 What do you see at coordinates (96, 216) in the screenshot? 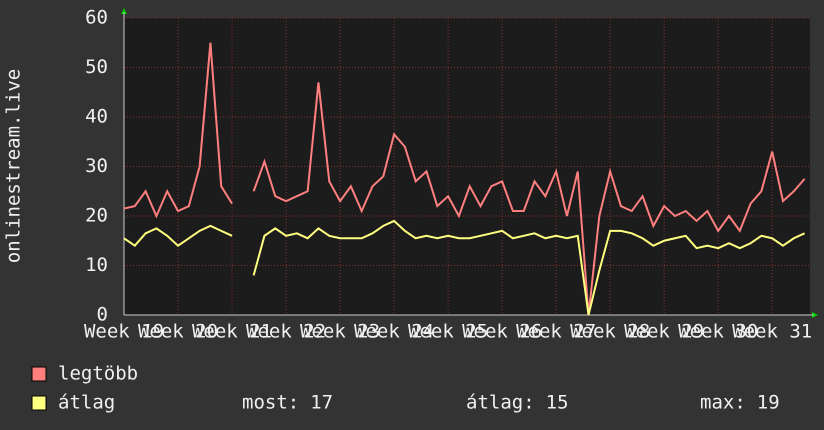
I see `y-tick-label: 20` at bounding box center [96, 216].